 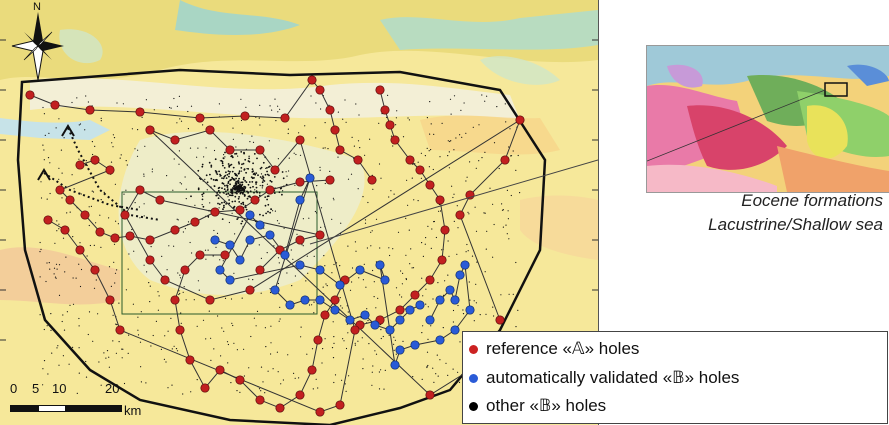 What do you see at coordinates (345, 290) in the screenshot?
I see `hole-link-line` at bounding box center [345, 290].